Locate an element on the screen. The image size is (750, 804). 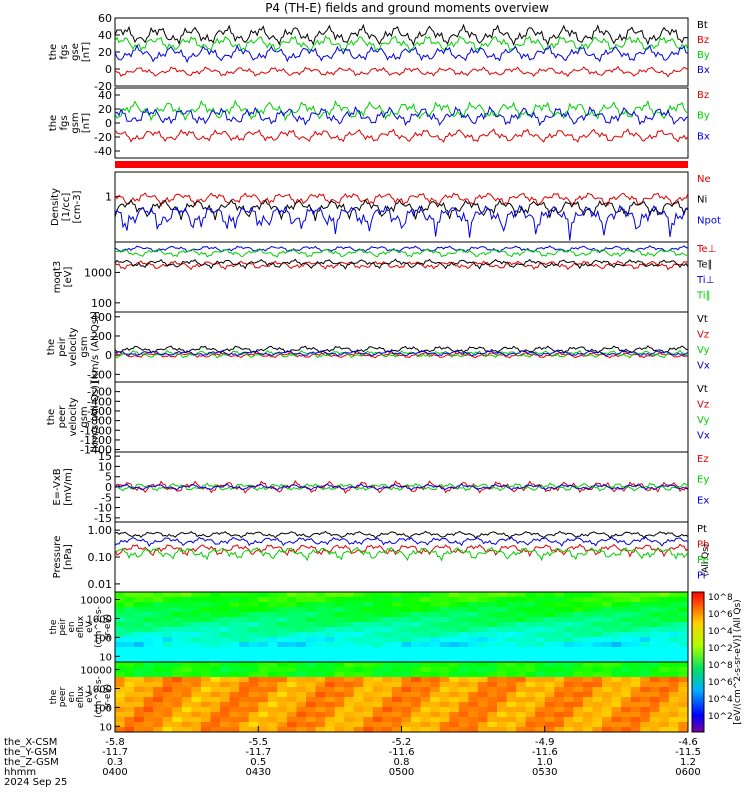
series-line-Ne is located at coordinates (401, 200).